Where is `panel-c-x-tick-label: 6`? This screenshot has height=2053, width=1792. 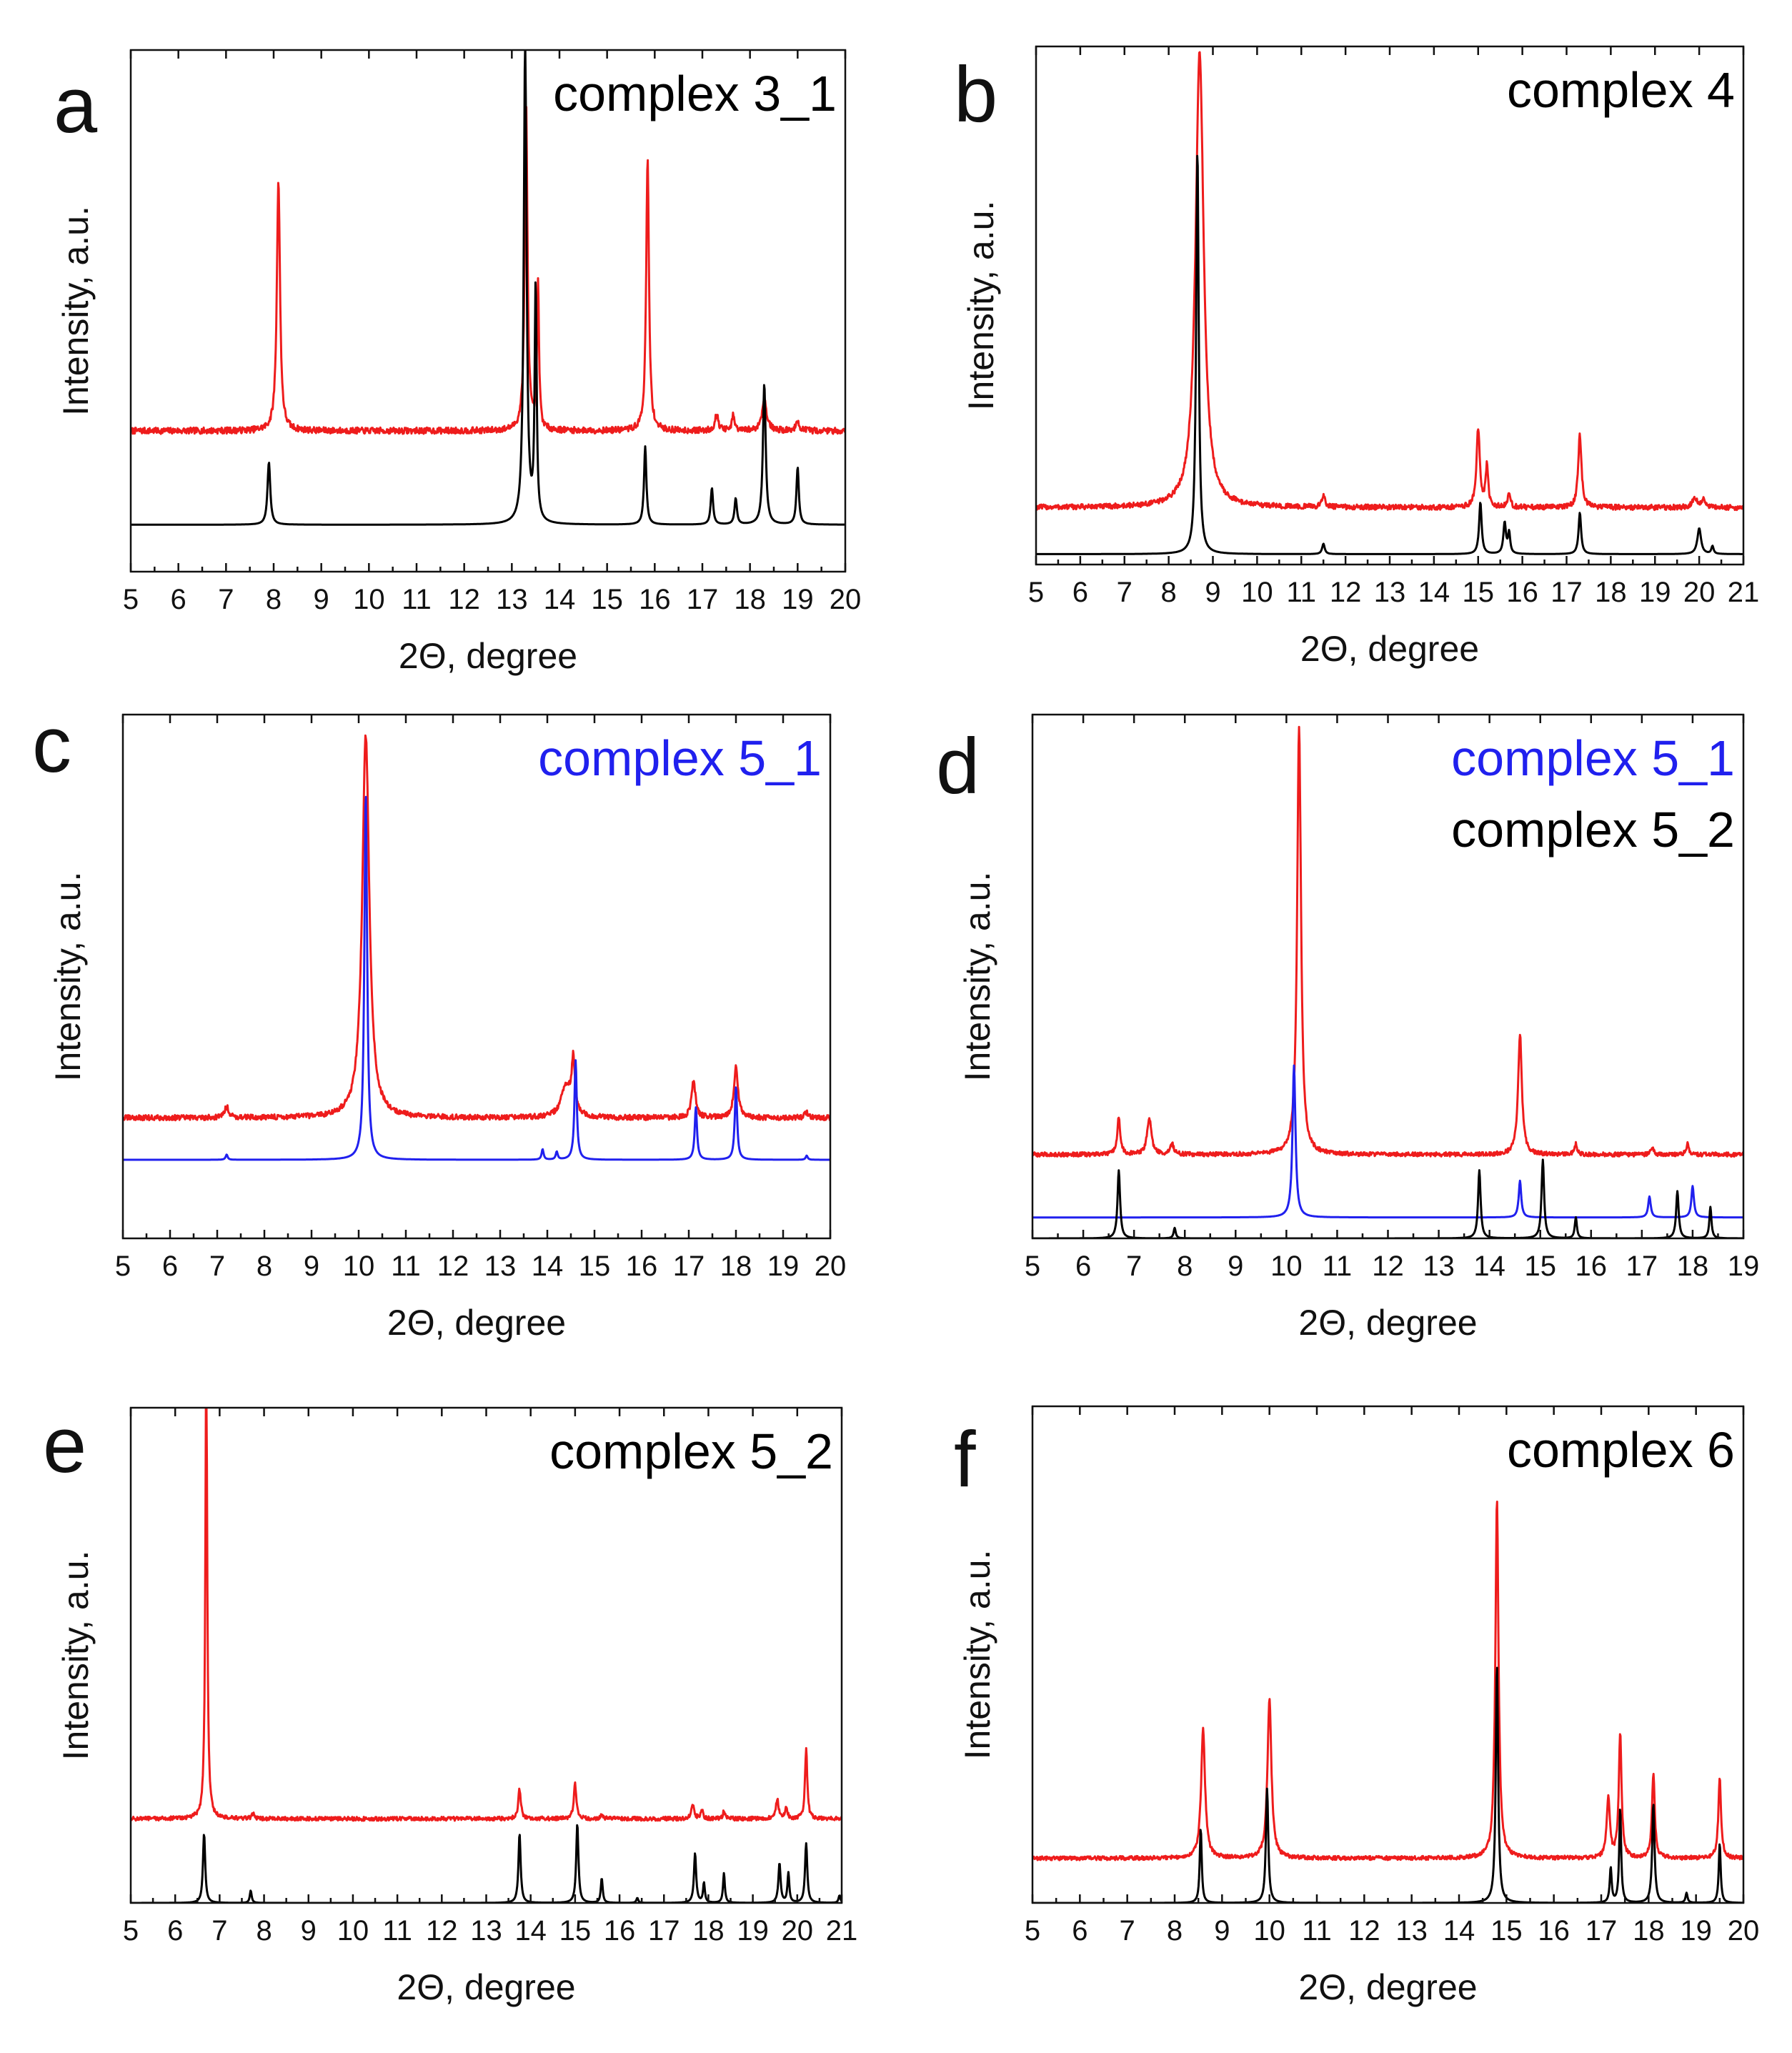
panel-c-x-tick-label: 6 is located at coordinates (170, 1266).